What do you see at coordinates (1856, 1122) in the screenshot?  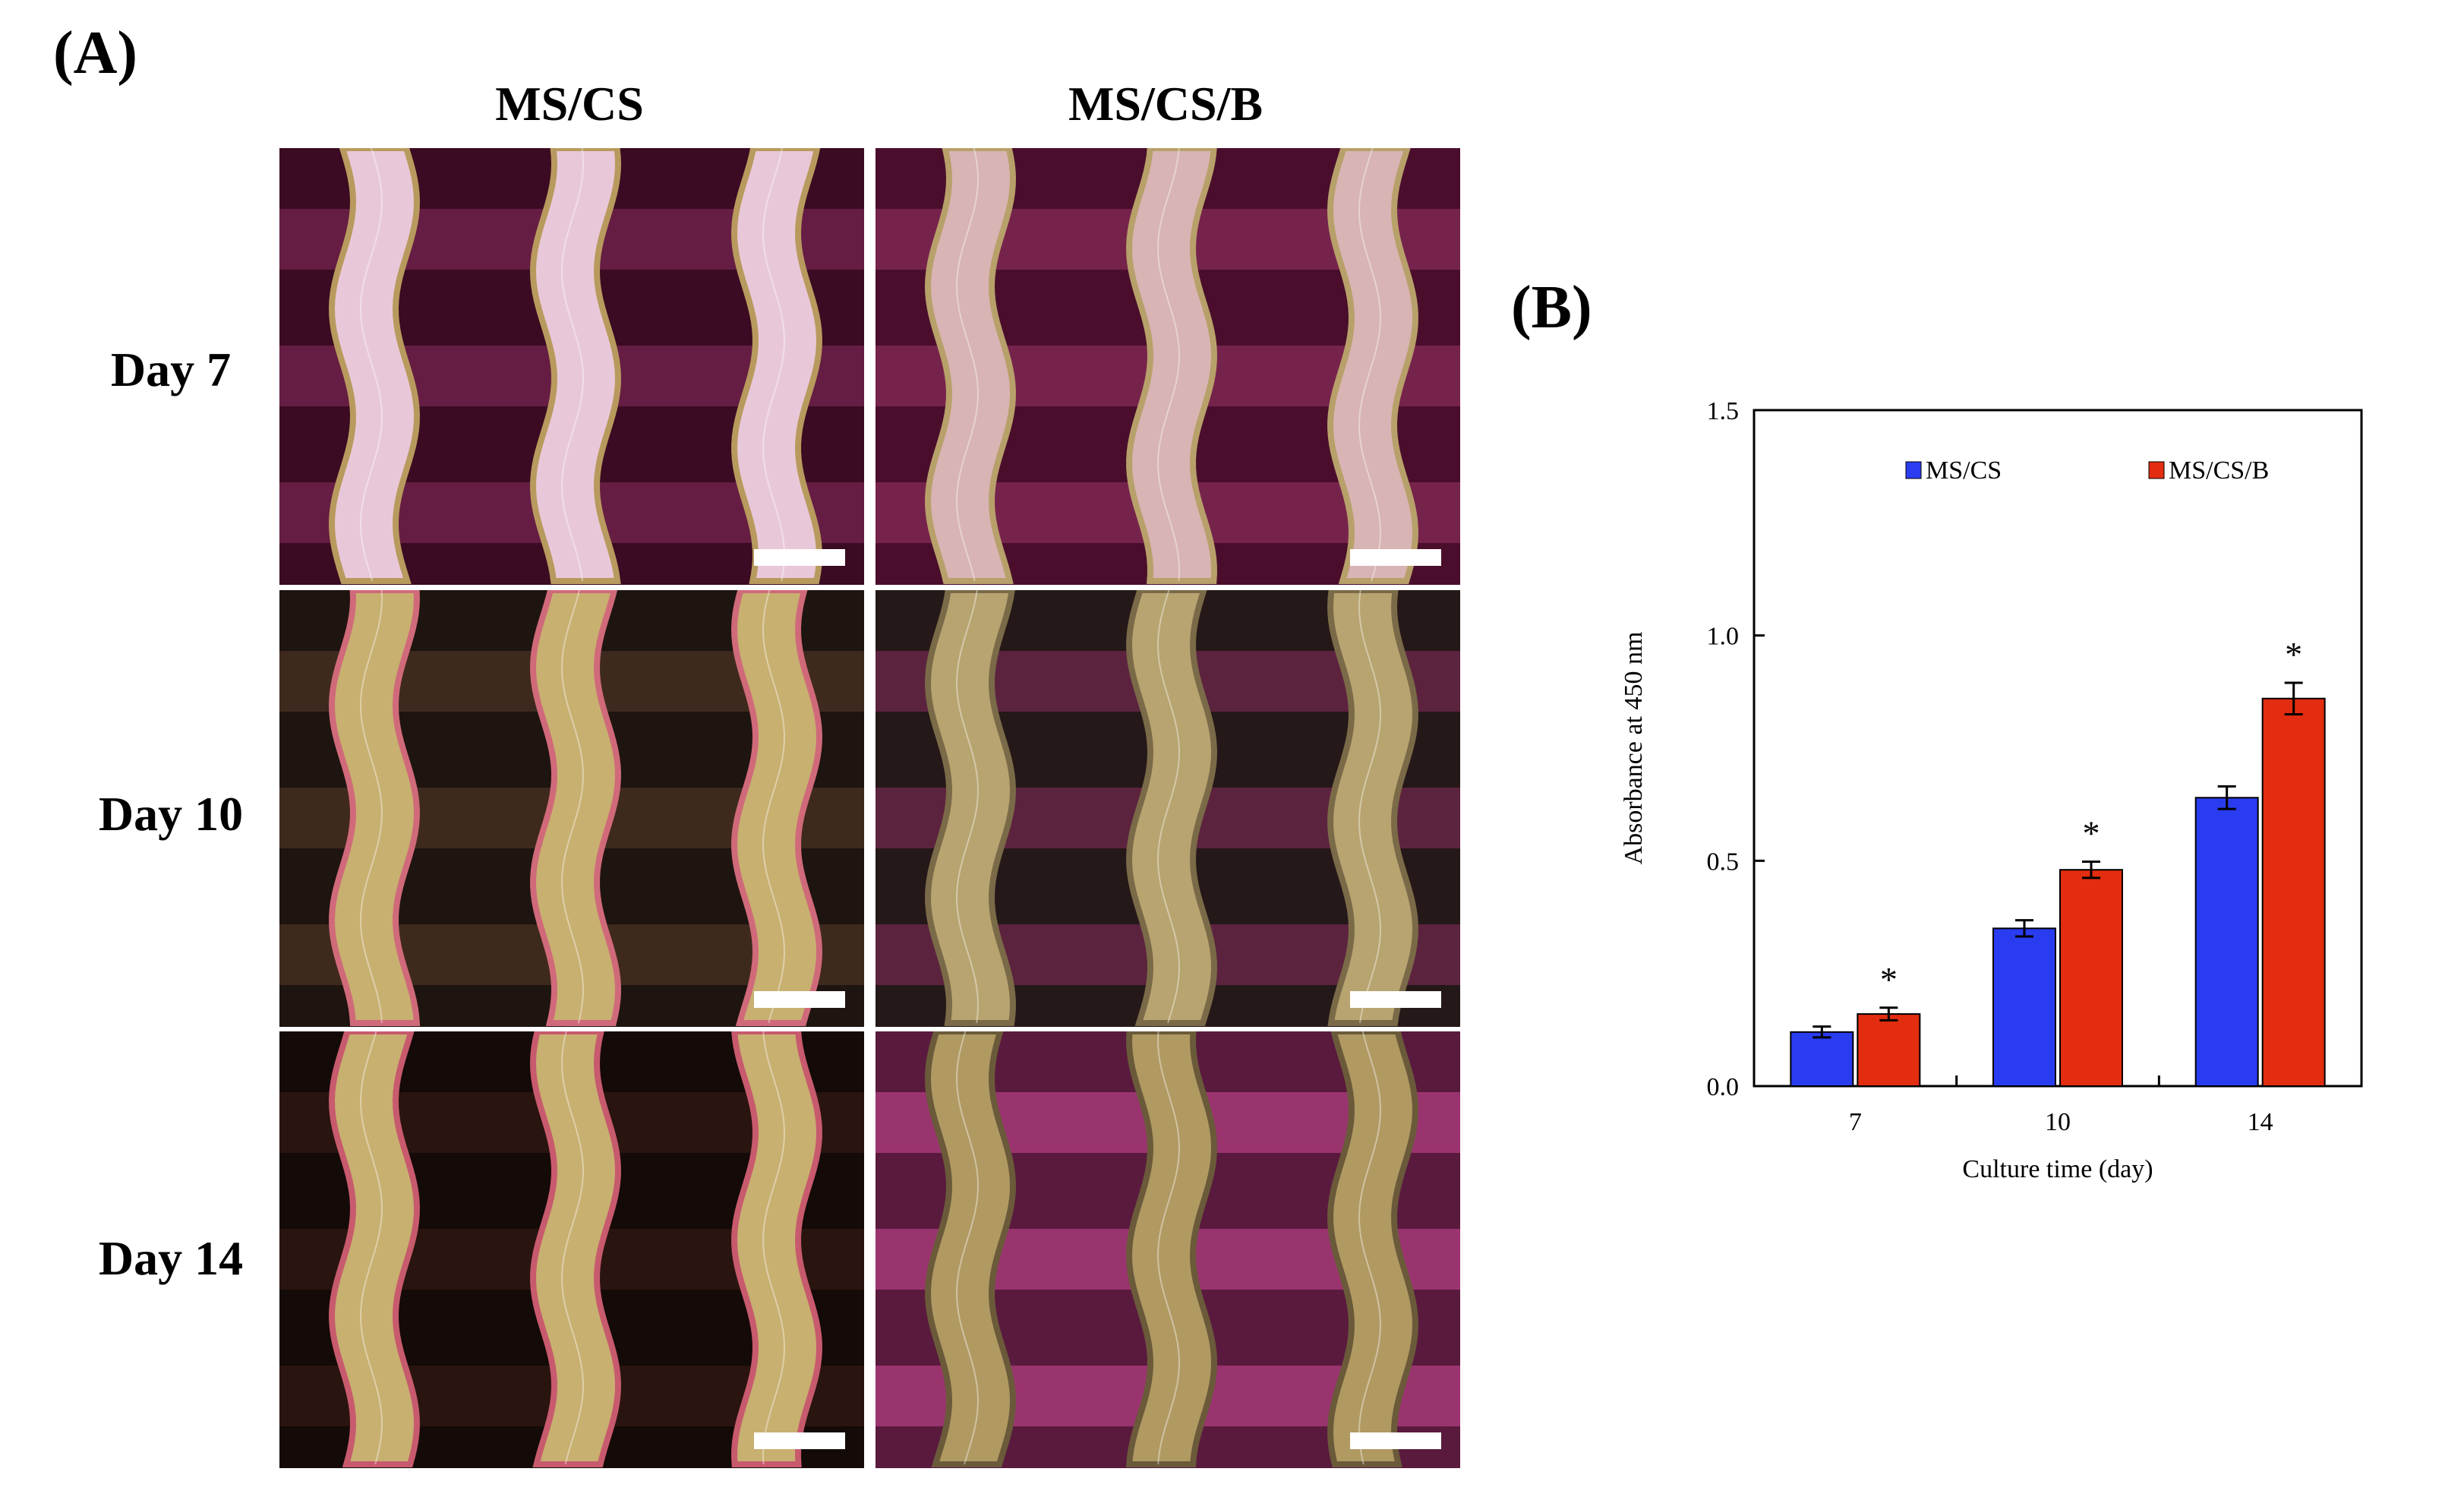 I see `x-tick-label: 7` at bounding box center [1856, 1122].